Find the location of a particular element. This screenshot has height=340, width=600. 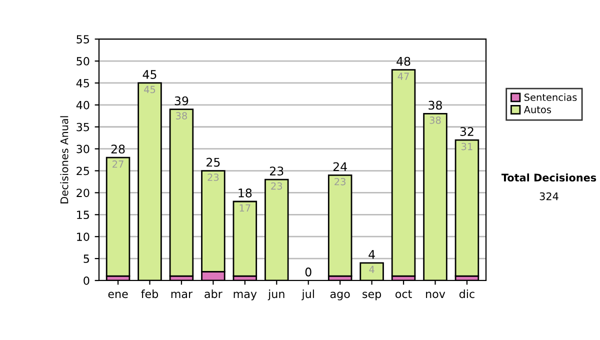

x-tick-label: sep is located at coordinates (372, 296).